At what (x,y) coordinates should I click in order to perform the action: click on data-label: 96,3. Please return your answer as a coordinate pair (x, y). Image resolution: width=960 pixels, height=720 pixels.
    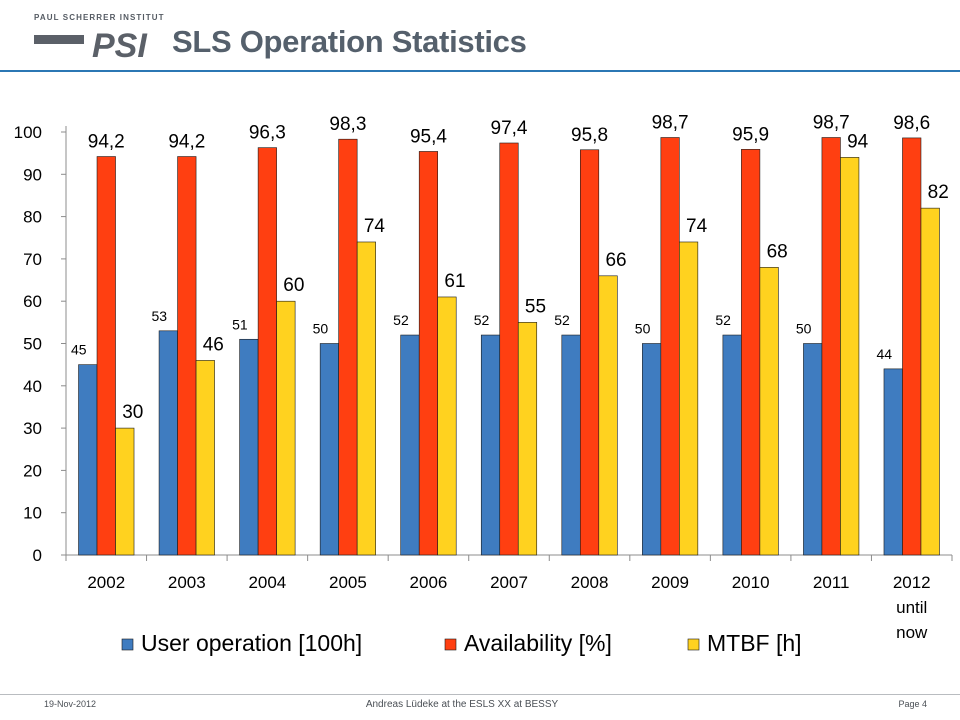
    Looking at the image, I should click on (267, 133).